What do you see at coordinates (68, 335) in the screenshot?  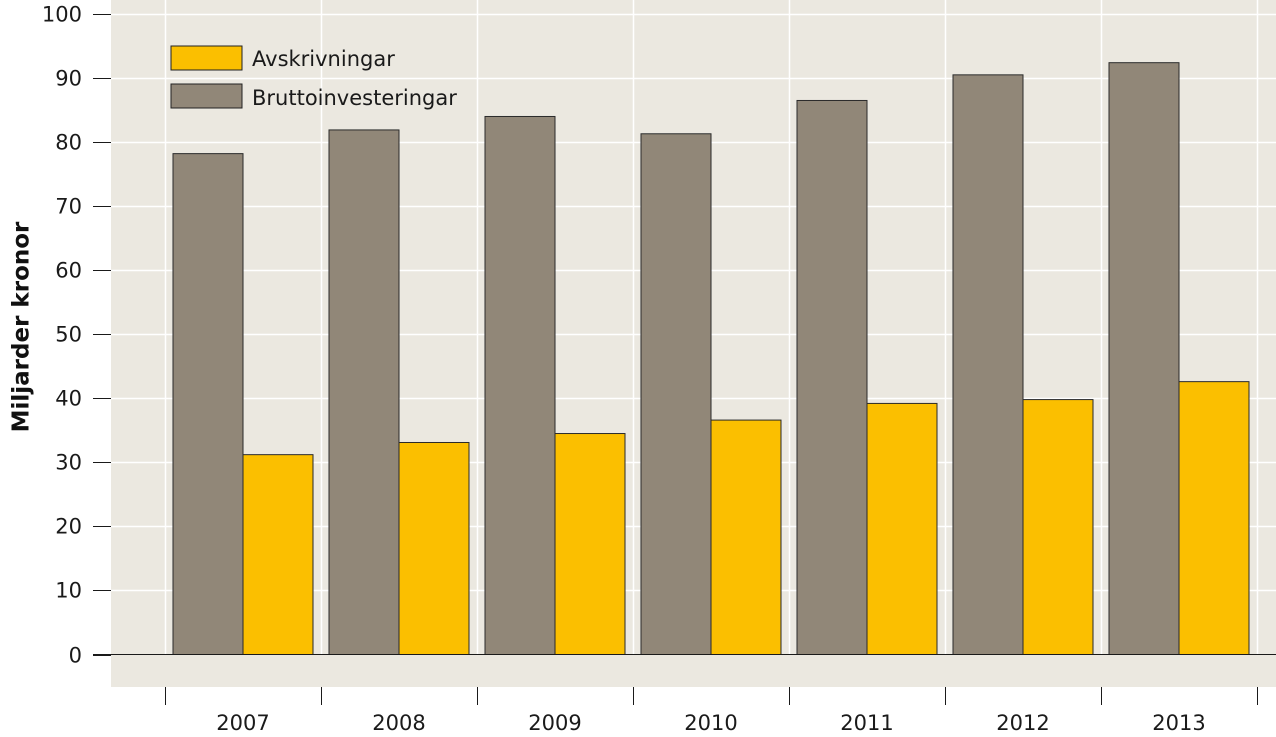 I see `y-tick-label: 50` at bounding box center [68, 335].